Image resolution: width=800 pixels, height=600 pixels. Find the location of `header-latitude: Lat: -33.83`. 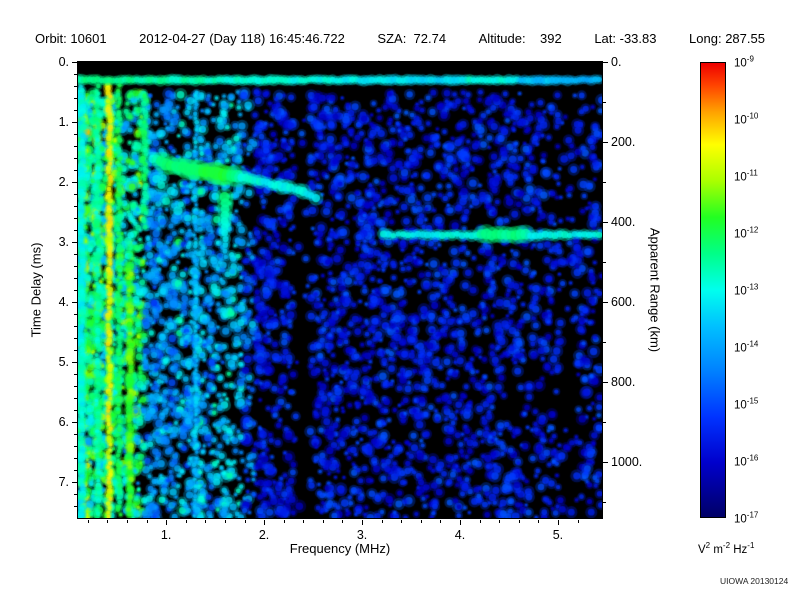

header-latitude: Lat: -33.83 is located at coordinates (625, 38).